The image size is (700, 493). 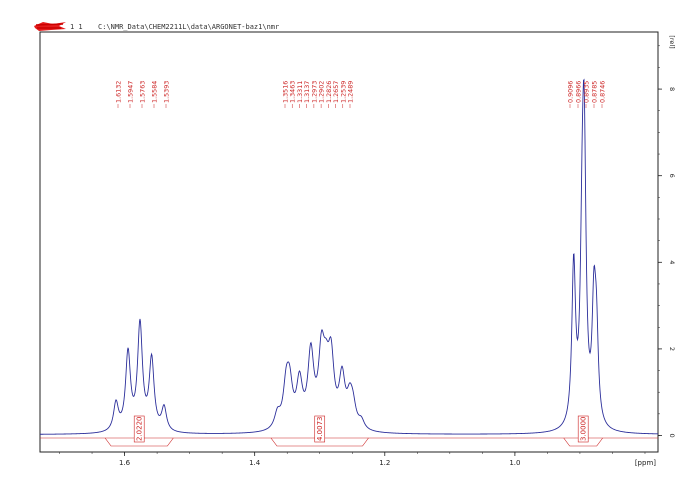 What do you see at coordinates (595, 92) in the screenshot?
I see `peak-label: 0.8785` at bounding box center [595, 92].